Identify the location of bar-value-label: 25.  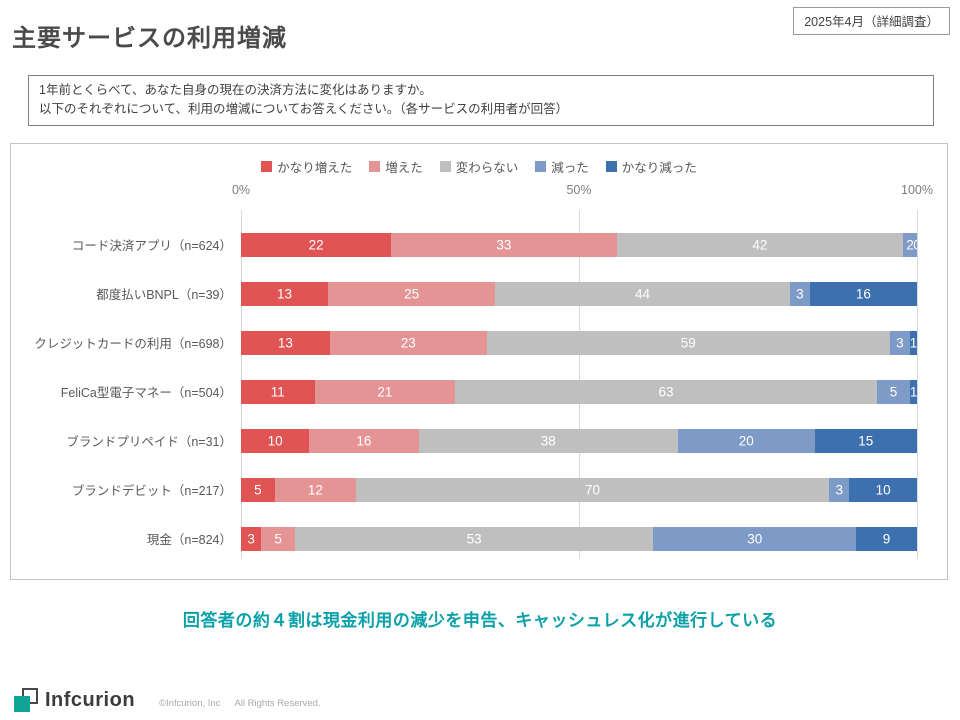
(412, 293).